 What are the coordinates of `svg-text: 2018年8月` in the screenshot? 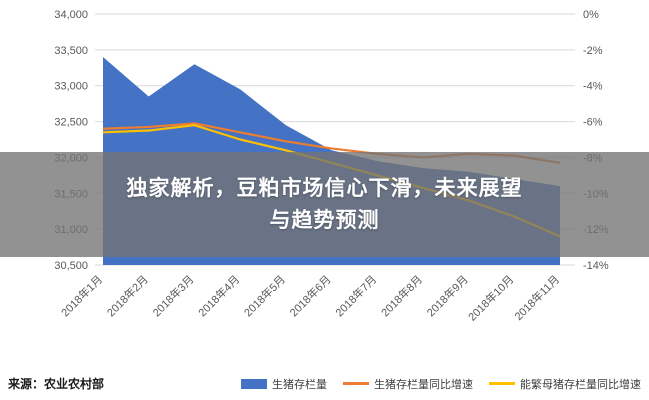 It's located at (401, 295).